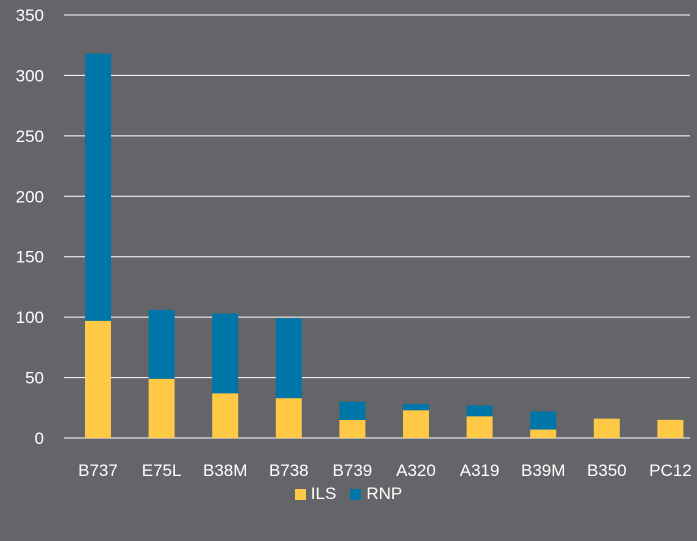  What do you see at coordinates (416, 470) in the screenshot?
I see `x-tick-label: A320` at bounding box center [416, 470].